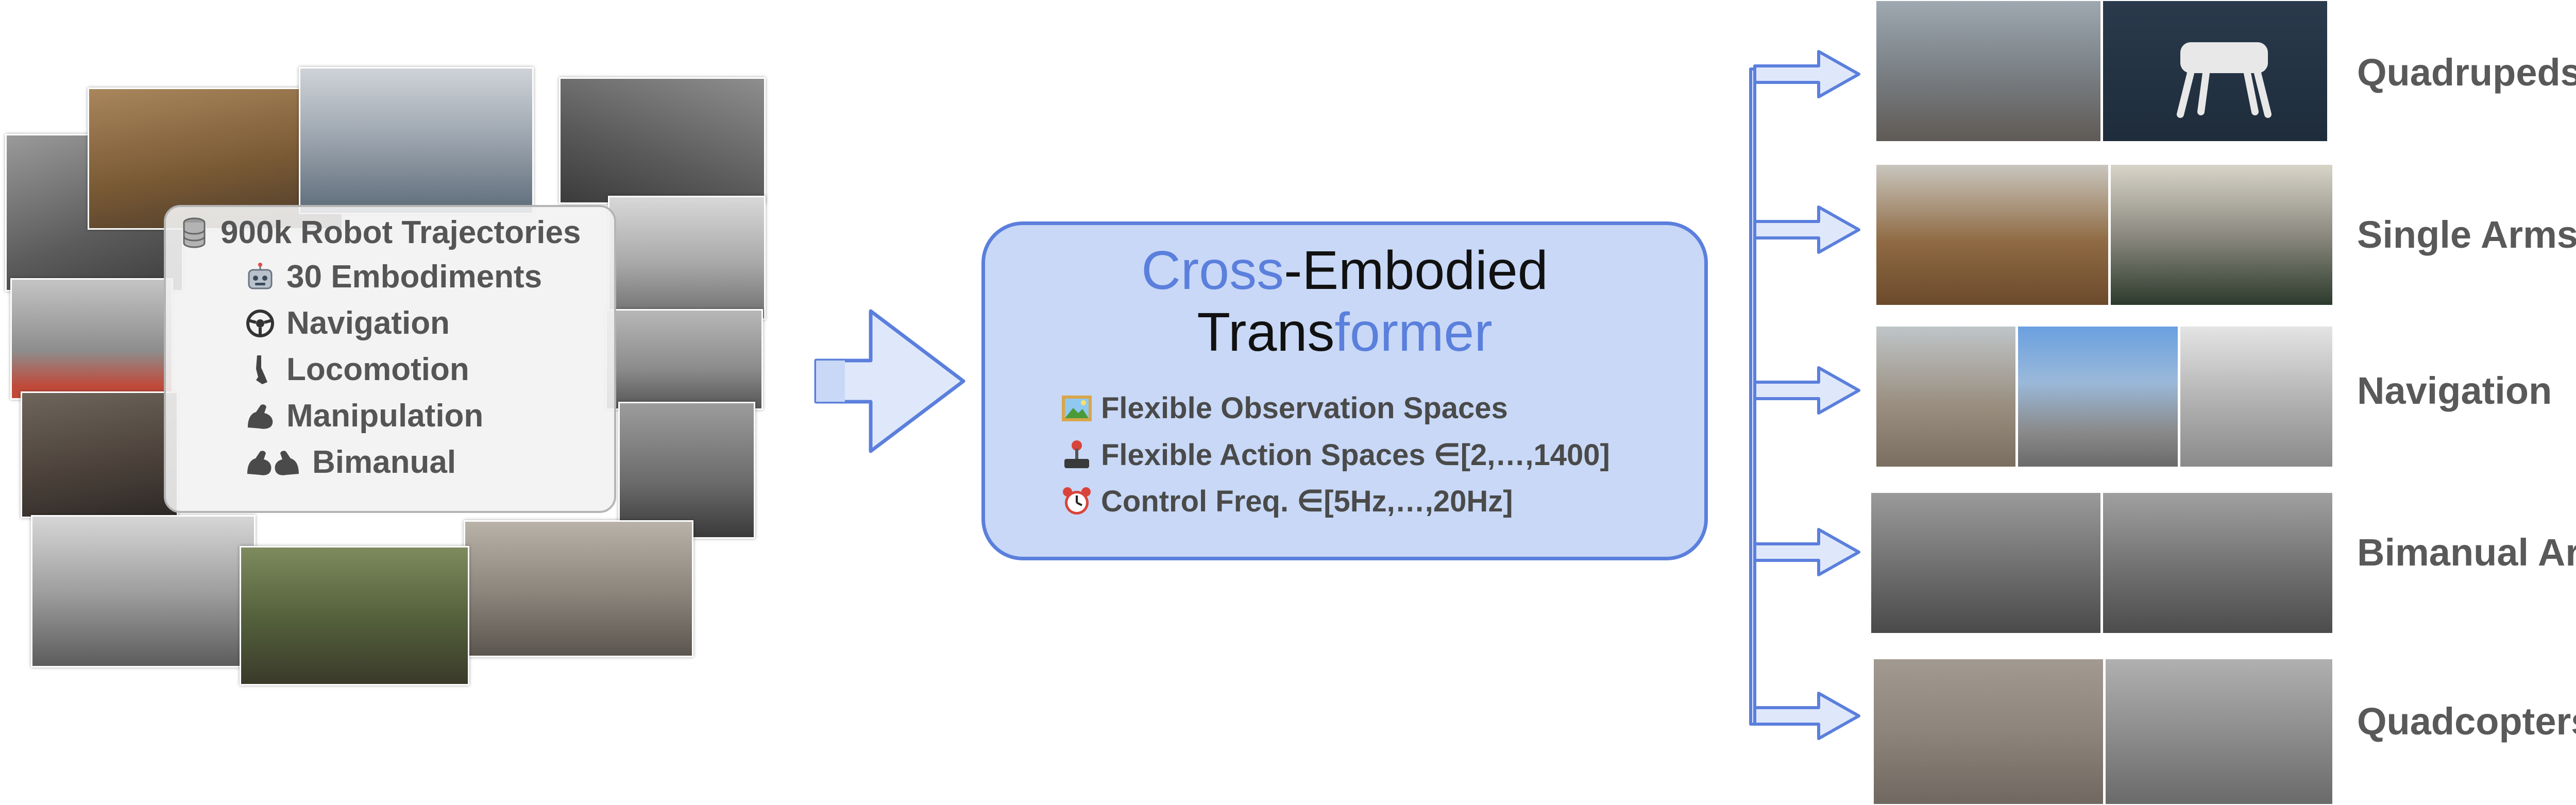 The image size is (2576, 805). Describe the element at coordinates (1077, 455) in the screenshot. I see `joystick-icon` at that location.